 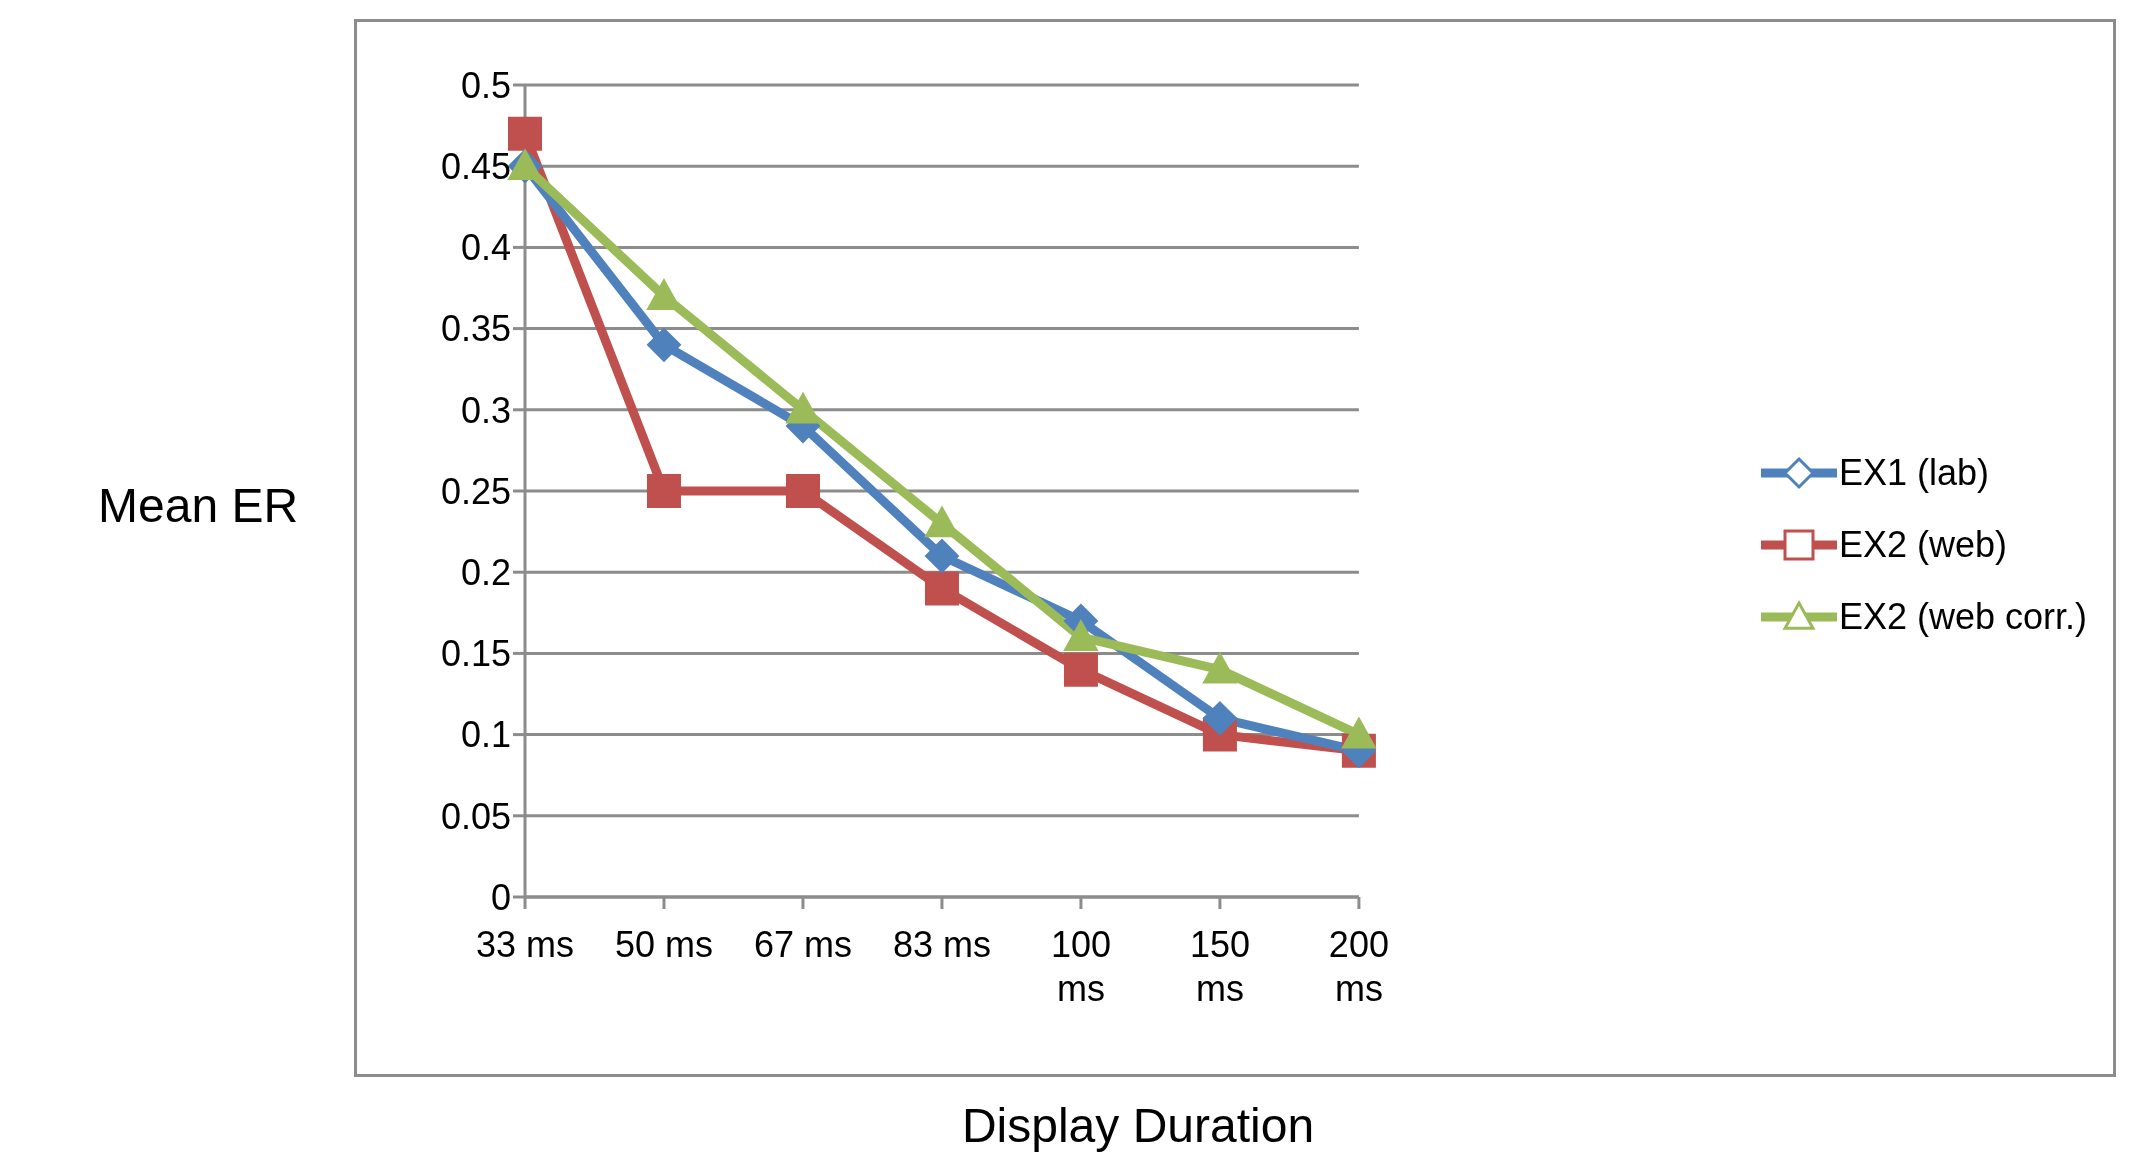 I want to click on y-tick-label: 0.5, so click(x=485, y=85).